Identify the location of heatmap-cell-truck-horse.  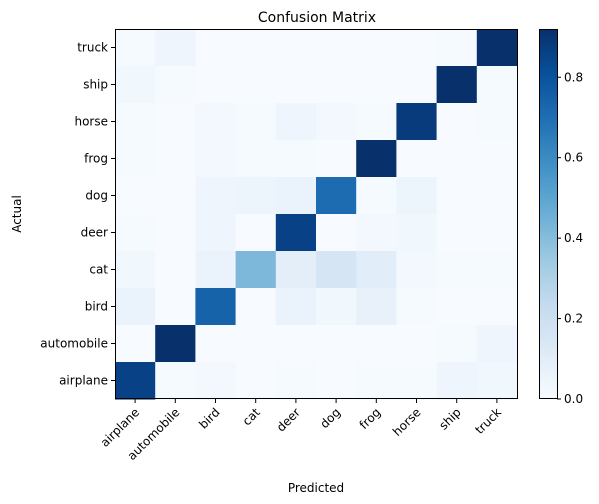
(417, 48).